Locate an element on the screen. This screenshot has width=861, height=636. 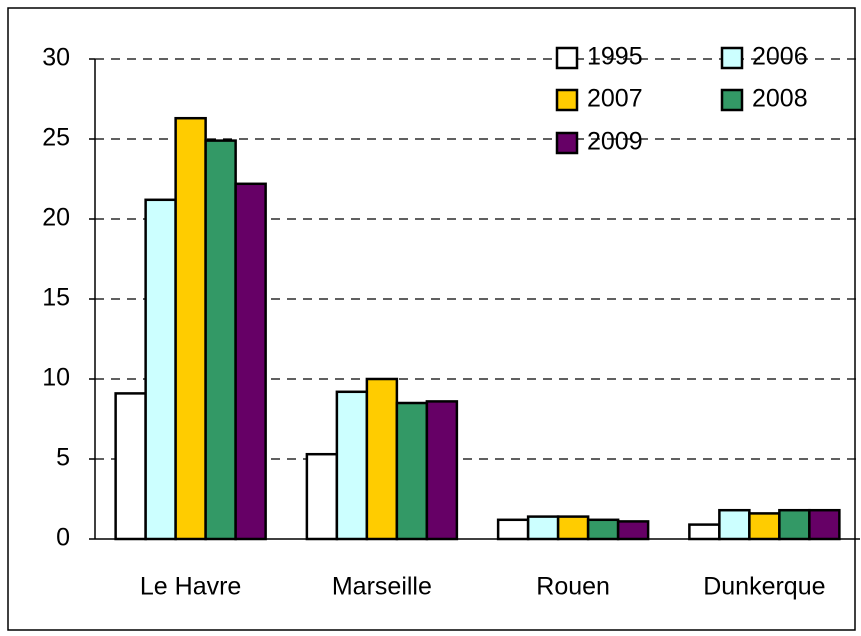
y-tick-label: 5 is located at coordinates (63, 458).